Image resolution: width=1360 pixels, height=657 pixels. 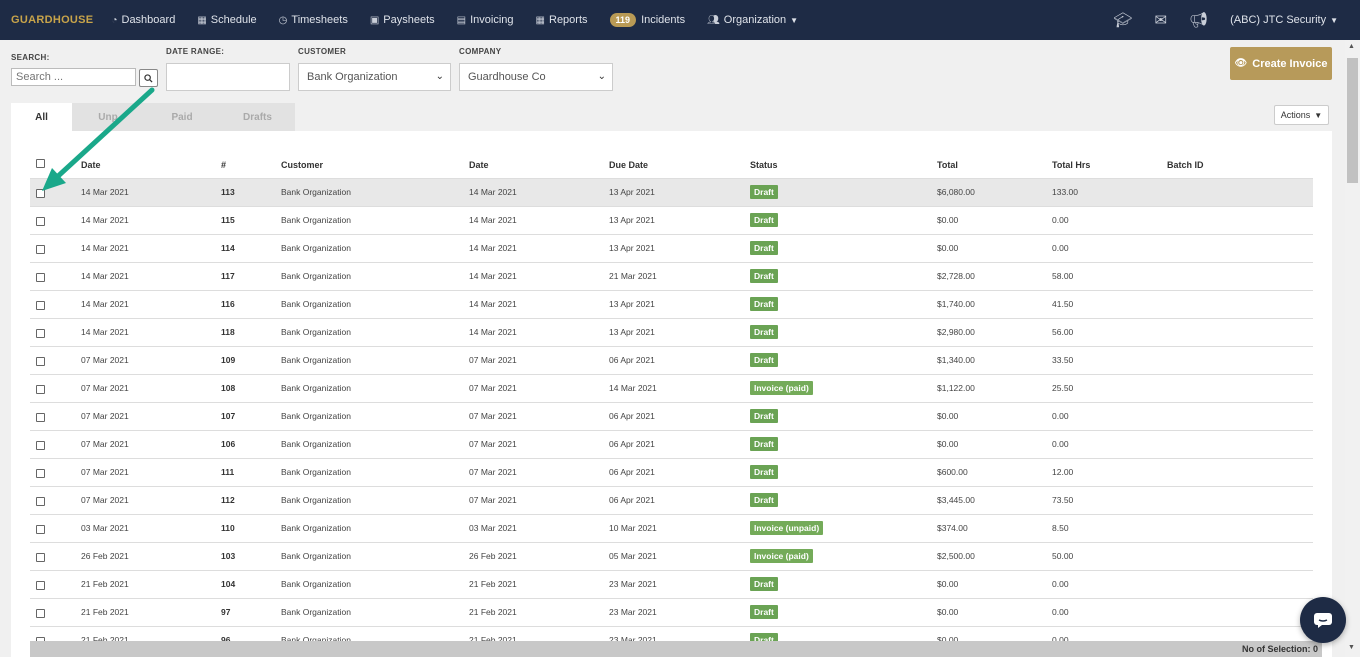 What do you see at coordinates (1352, 120) in the screenshot?
I see `scrollbar-thumb` at bounding box center [1352, 120].